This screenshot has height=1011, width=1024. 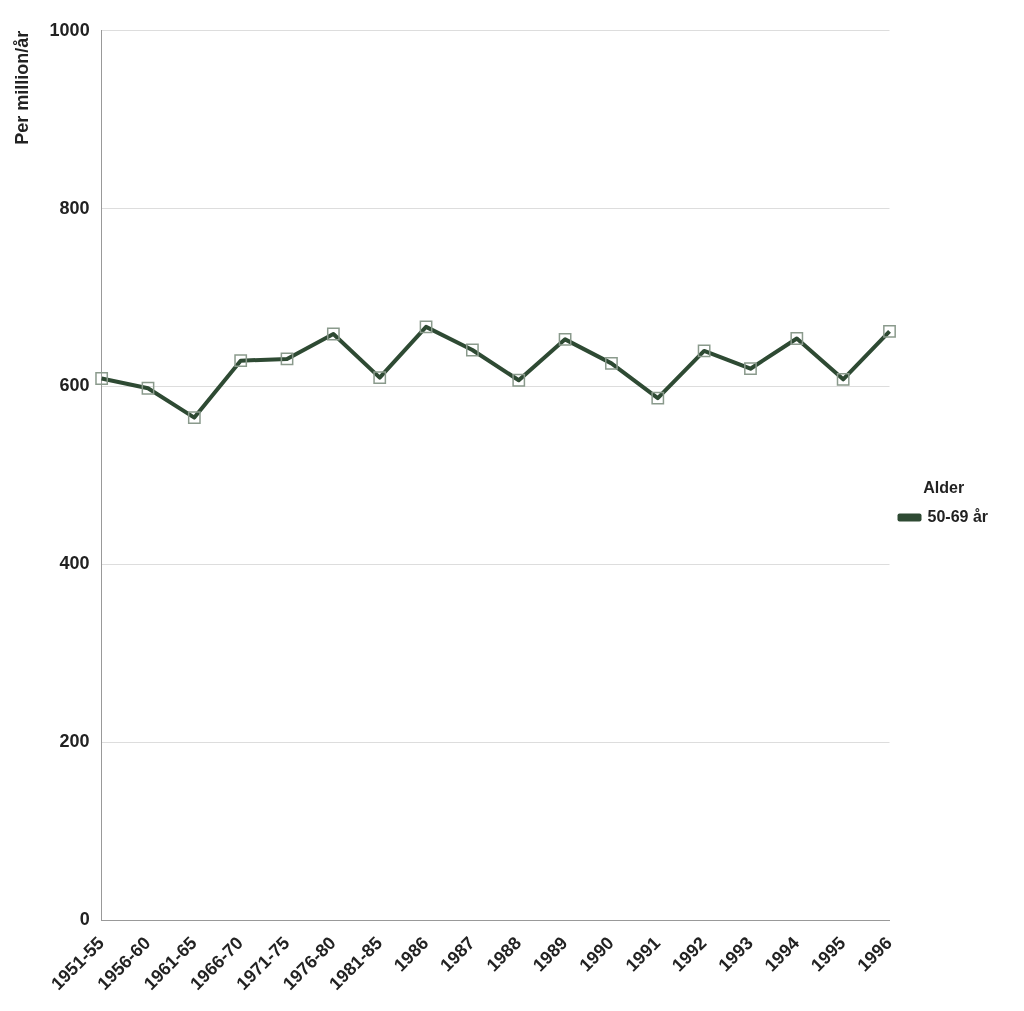 What do you see at coordinates (74, 741) in the screenshot?
I see `y-tick-label: 200` at bounding box center [74, 741].